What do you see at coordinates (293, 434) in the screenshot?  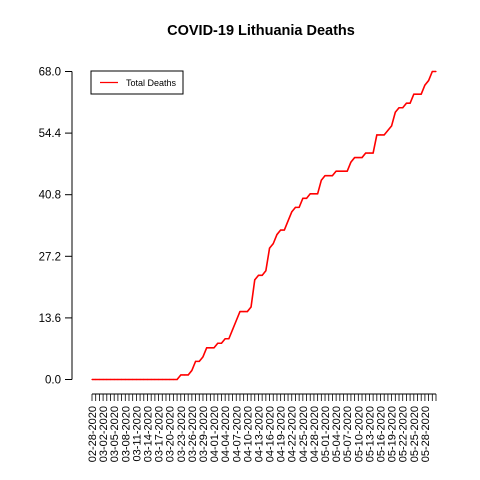 I see `x-tick-label: 04-22-2020` at bounding box center [293, 434].